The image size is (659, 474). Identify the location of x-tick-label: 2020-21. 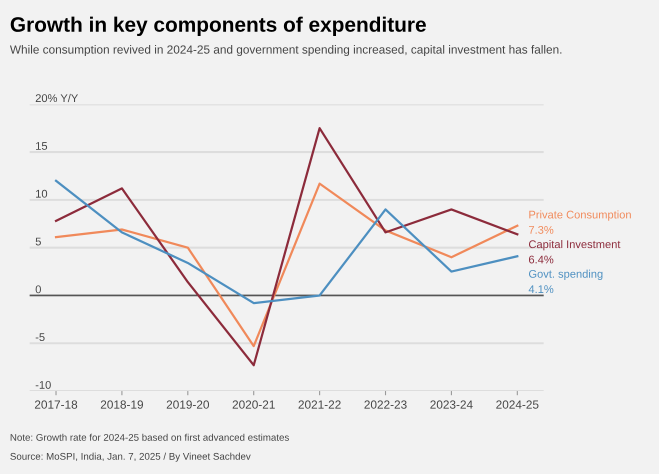
(253, 404).